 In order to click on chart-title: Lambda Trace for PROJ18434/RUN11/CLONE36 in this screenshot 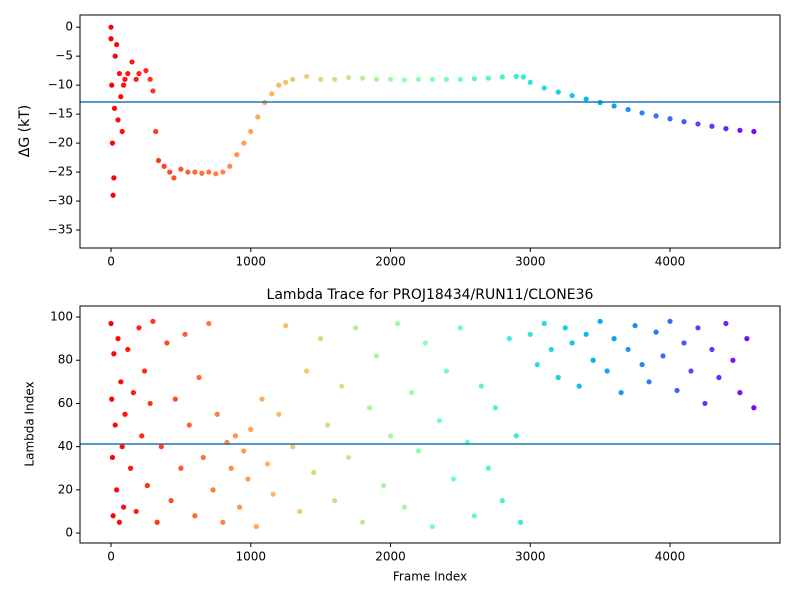, I will do `click(430, 295)`.